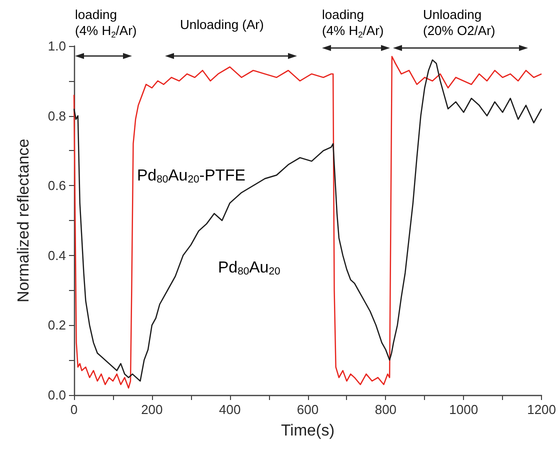  I want to click on x-tick-label: 400, so click(229, 409).